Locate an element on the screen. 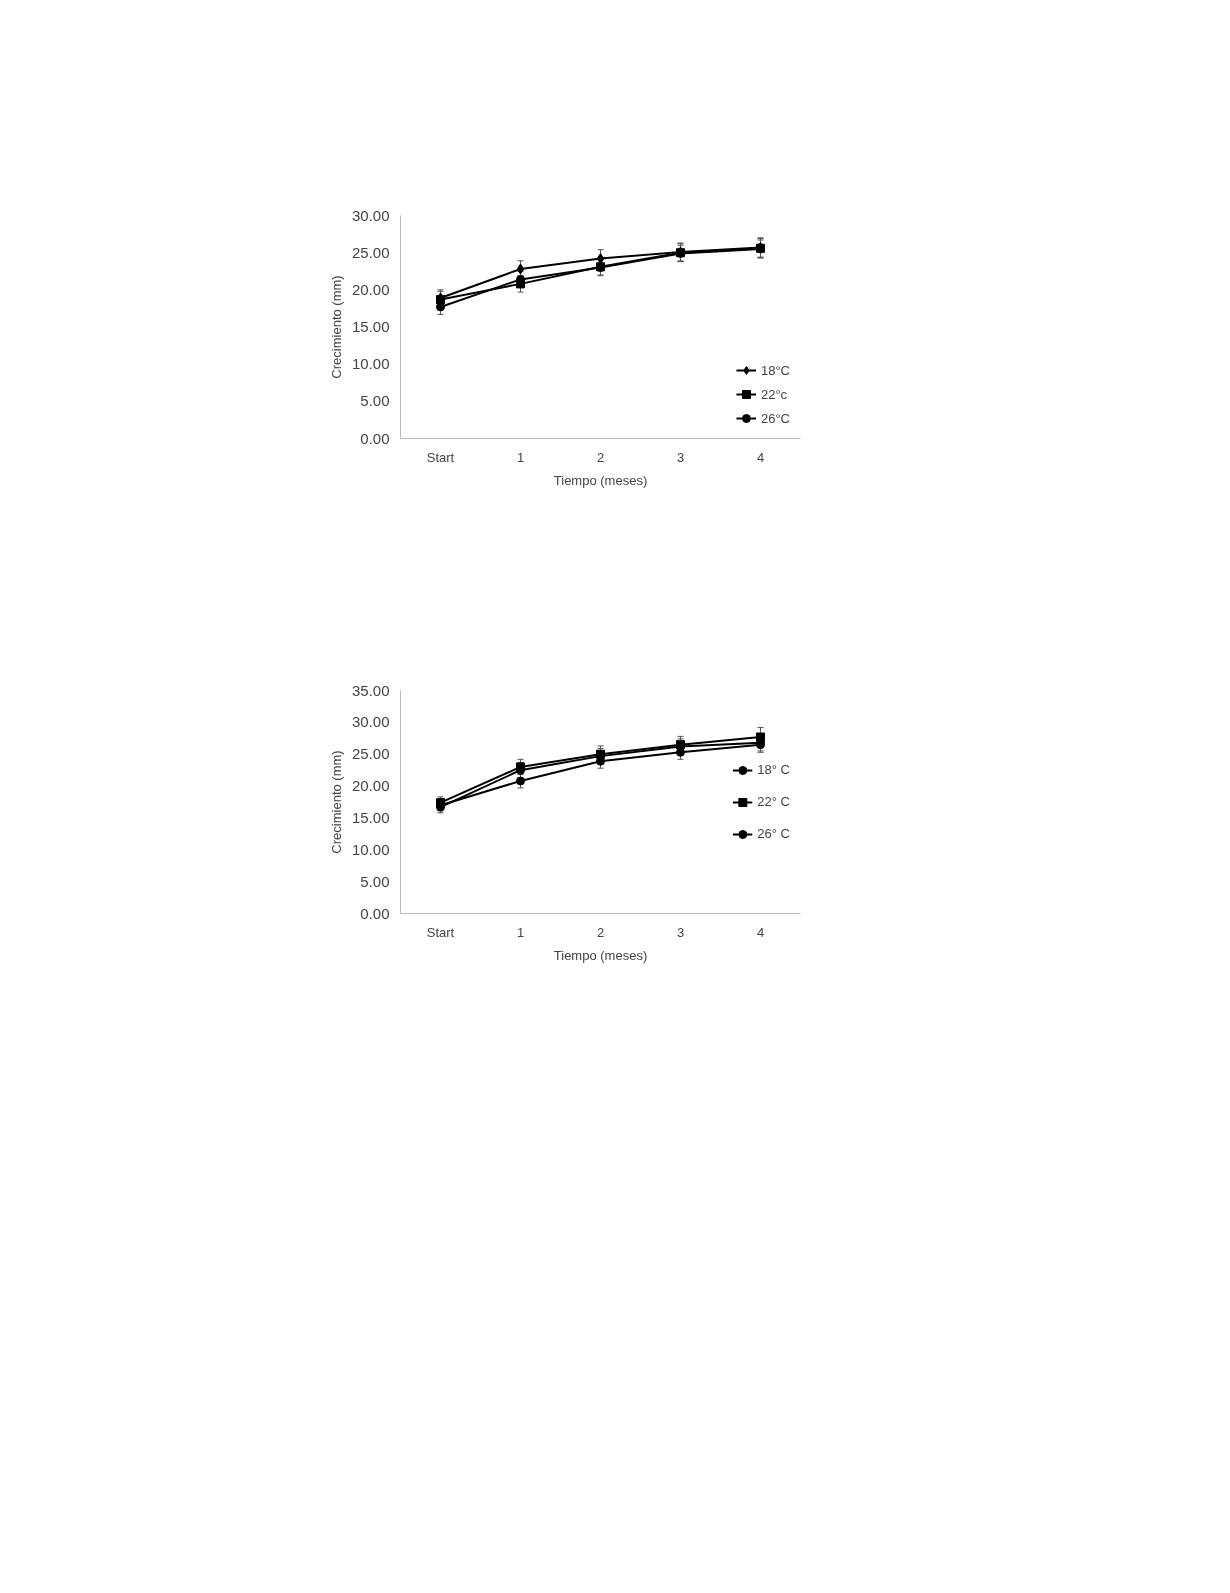 The image size is (1230, 1593). legend-label: 18°C is located at coordinates (775, 370).